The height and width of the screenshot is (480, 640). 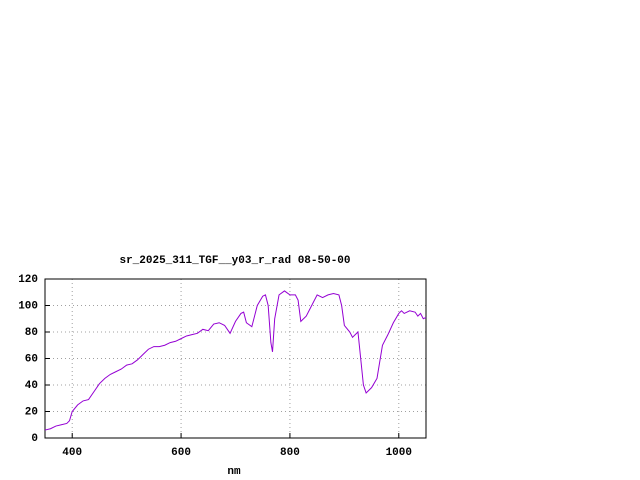 I want to click on x-axis-label: nm, so click(x=234, y=472).